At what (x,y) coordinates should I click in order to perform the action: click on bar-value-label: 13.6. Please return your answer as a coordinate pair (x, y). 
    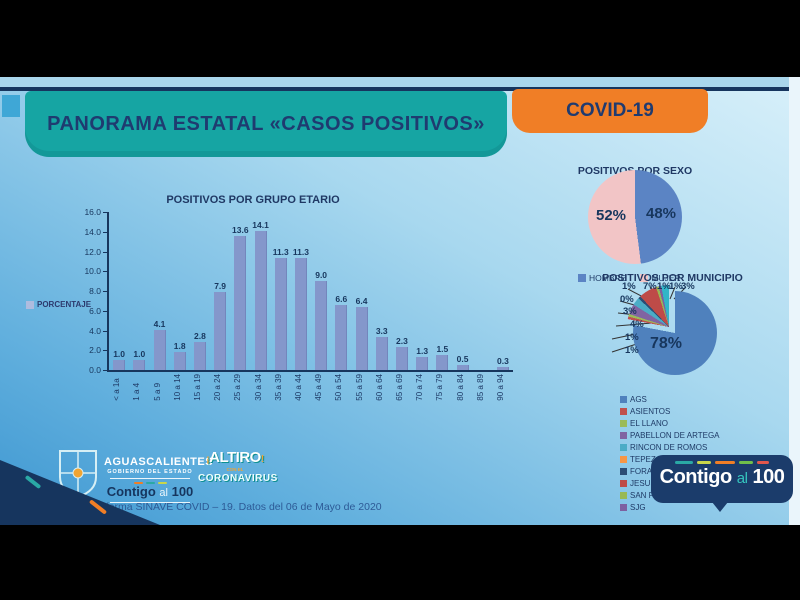
    Looking at the image, I should click on (240, 229).